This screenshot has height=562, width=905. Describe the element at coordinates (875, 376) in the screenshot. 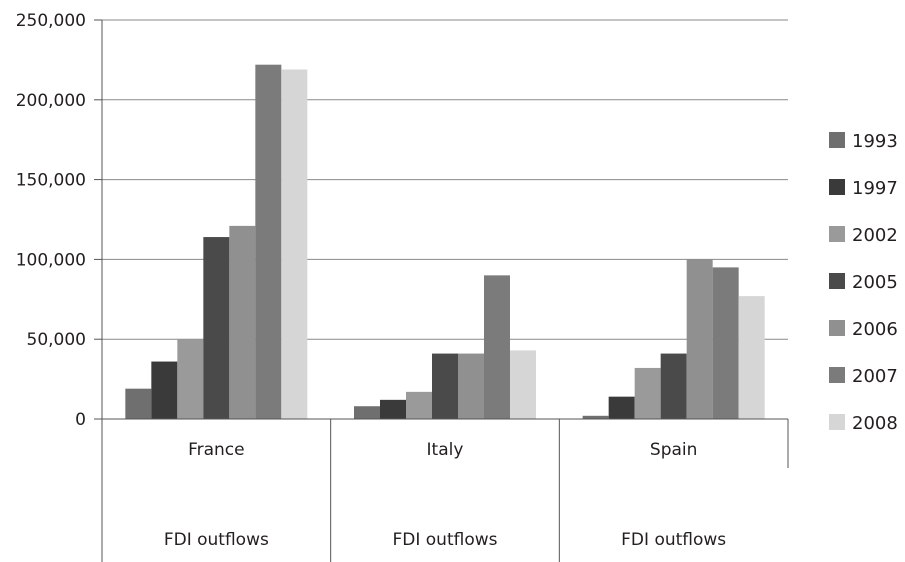

I see `legend-label-2007: 2007` at that location.